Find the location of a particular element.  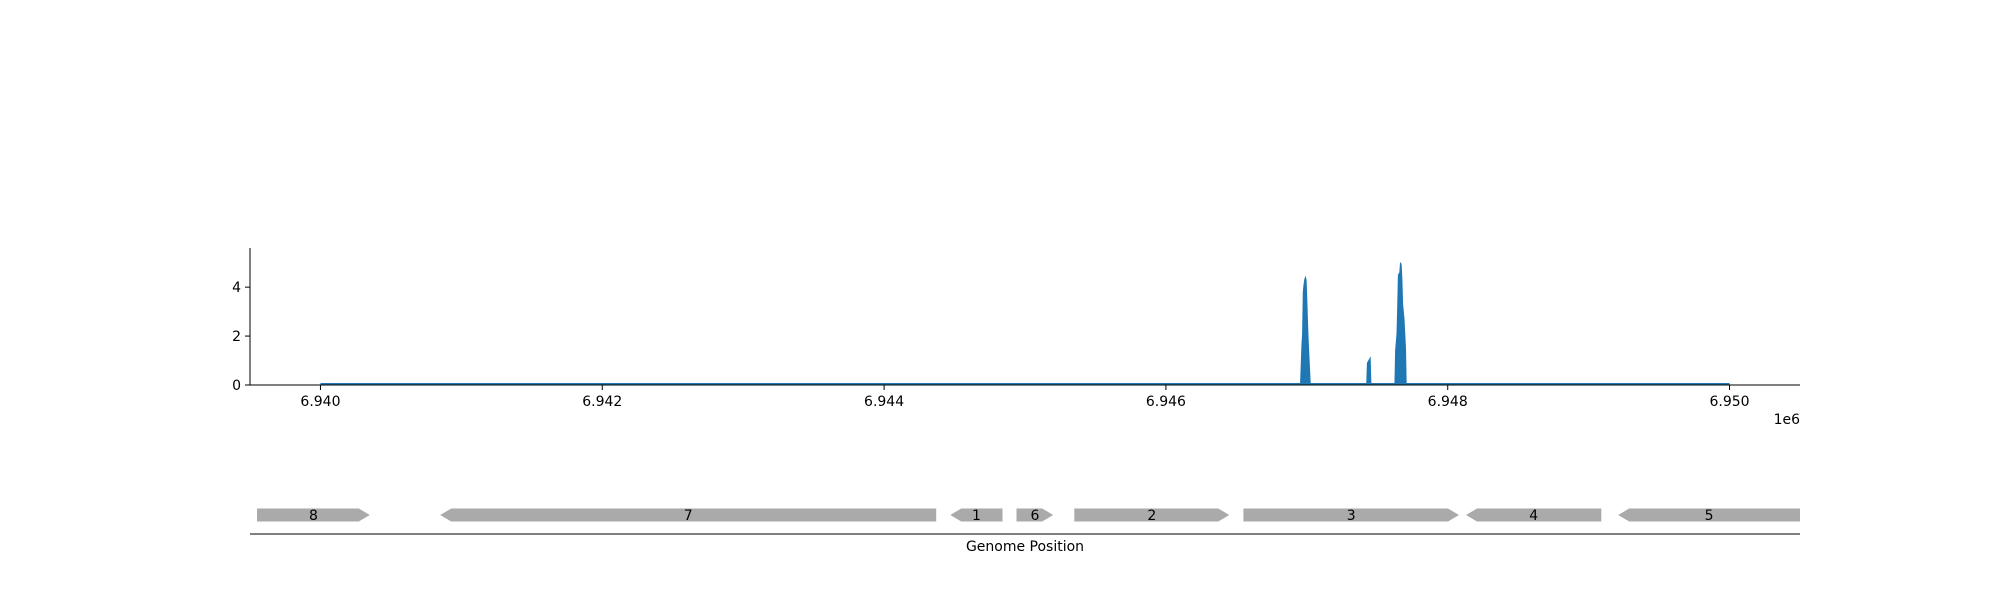

gene-label-1: 1 is located at coordinates (976, 516).